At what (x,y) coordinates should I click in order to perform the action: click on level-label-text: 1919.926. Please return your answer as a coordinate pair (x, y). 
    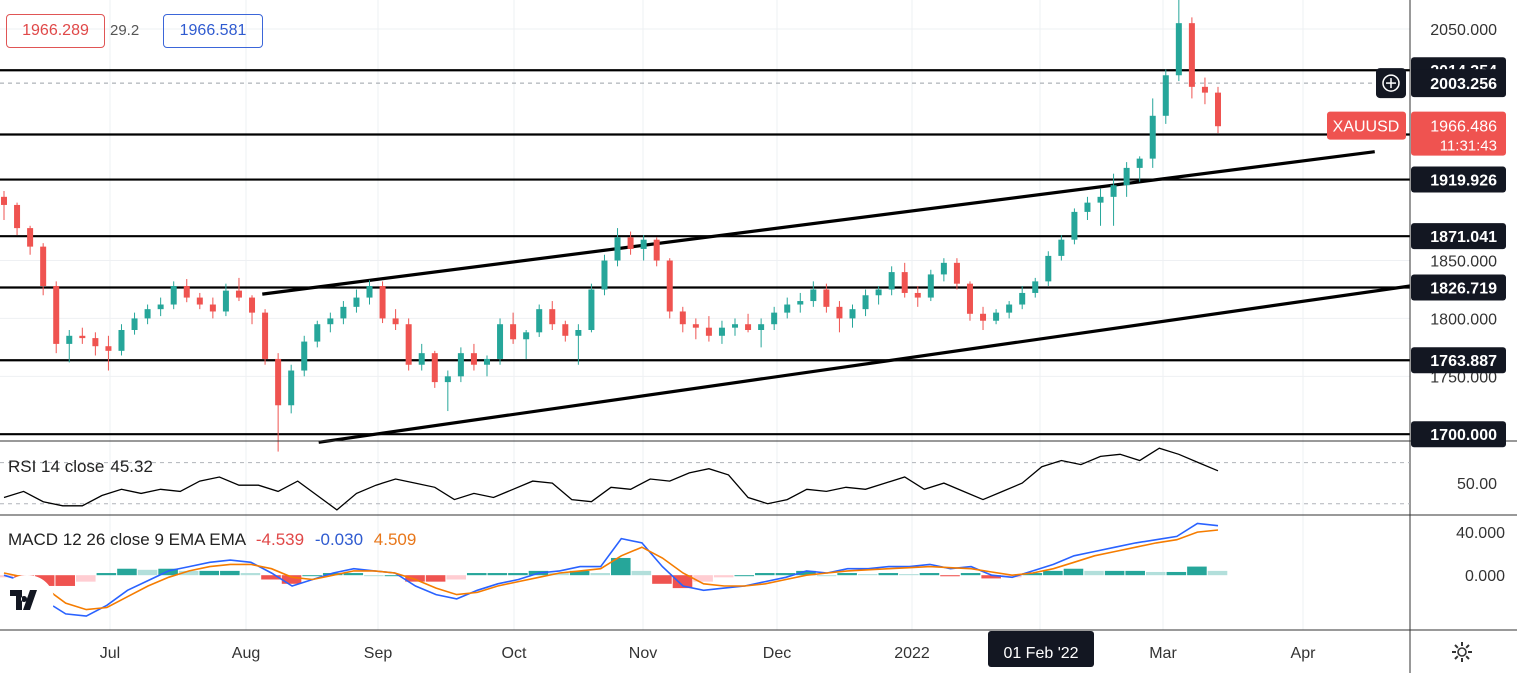
    Looking at the image, I should click on (1463, 181).